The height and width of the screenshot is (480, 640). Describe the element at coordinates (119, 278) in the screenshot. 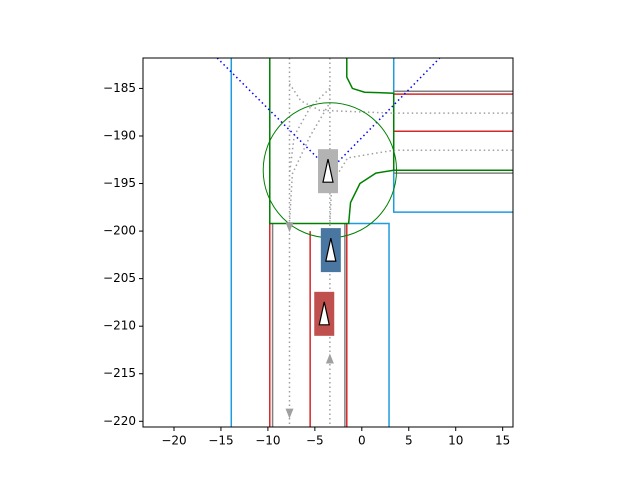

I see `y-tick-label: −205` at that location.